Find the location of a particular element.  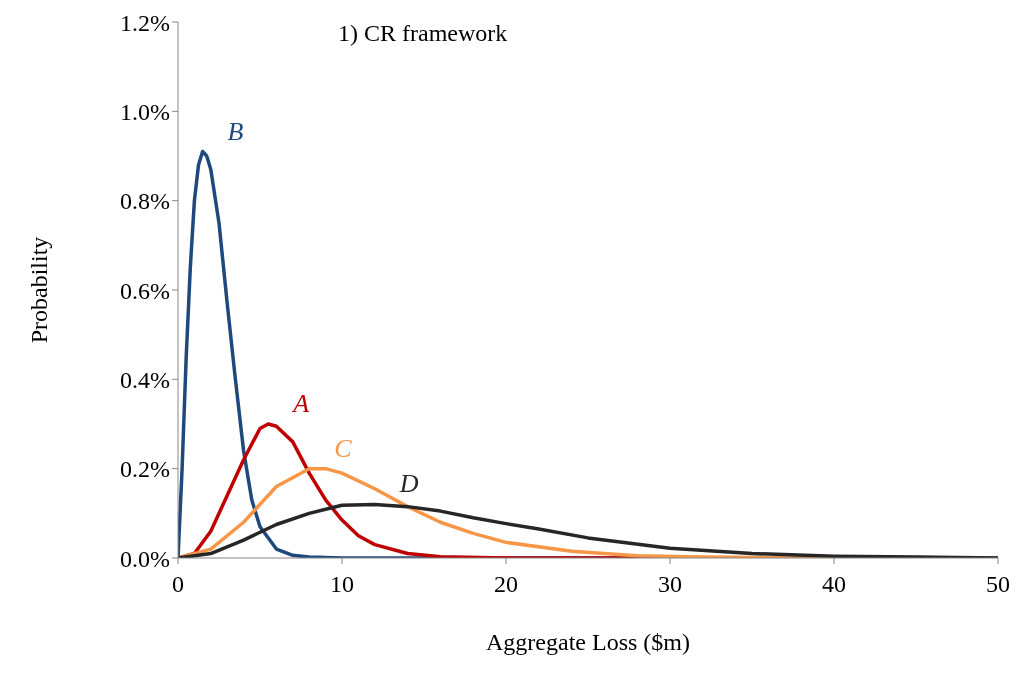

y-tick-label: 0.2% is located at coordinates (145, 469).